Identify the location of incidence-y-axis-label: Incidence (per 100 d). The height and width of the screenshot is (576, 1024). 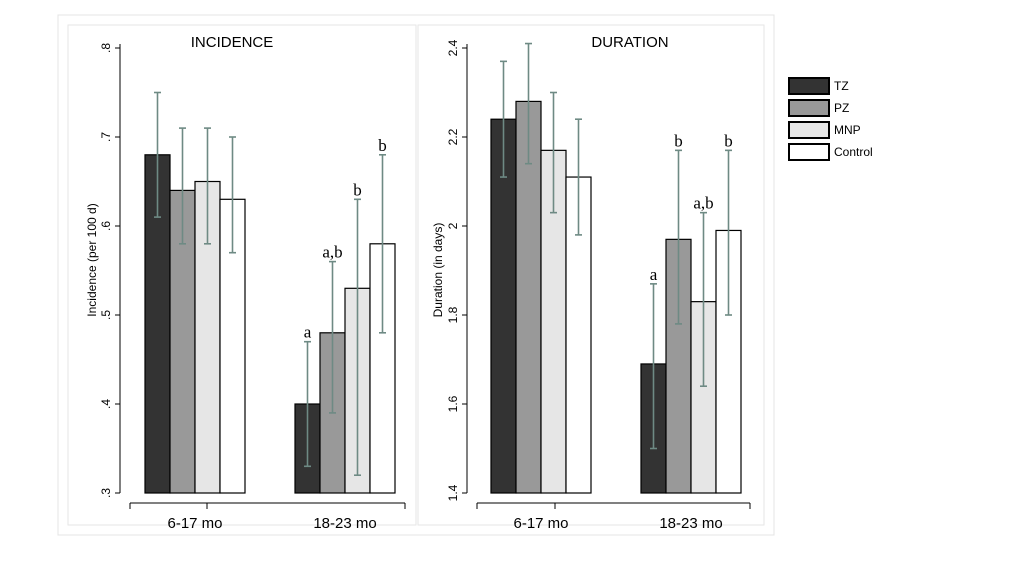
(92, 259).